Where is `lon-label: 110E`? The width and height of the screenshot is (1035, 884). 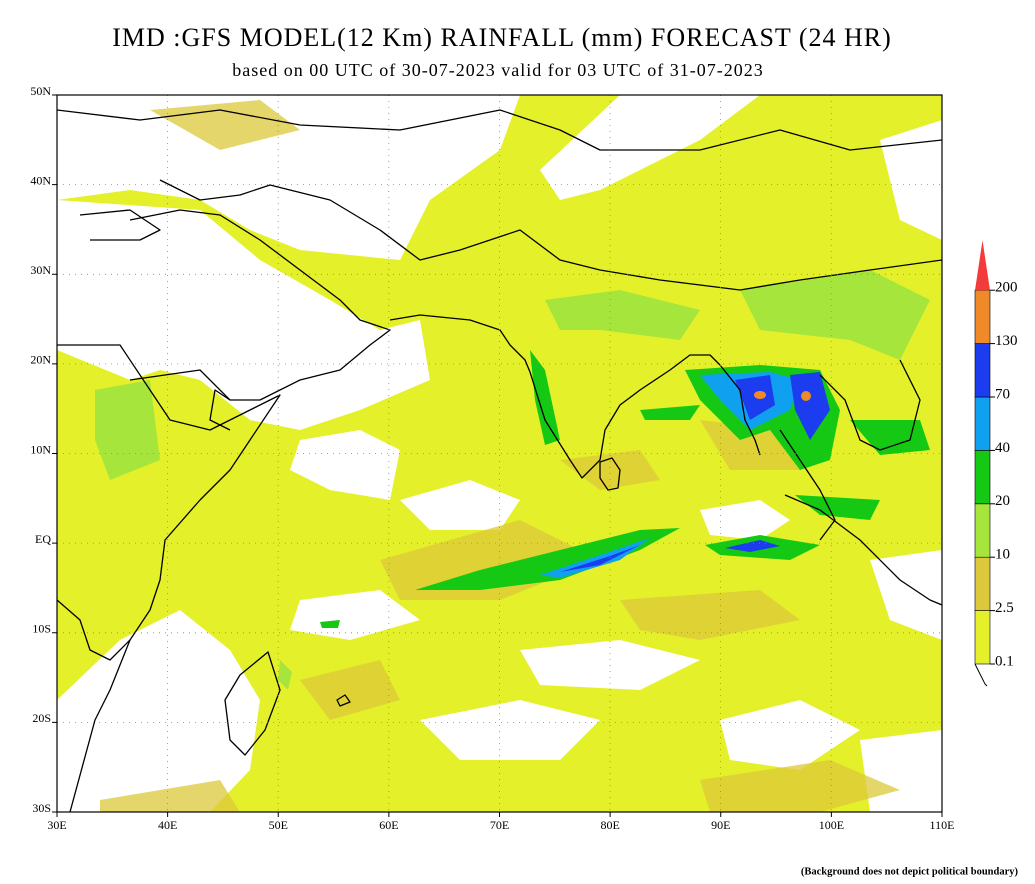
lon-label: 110E is located at coordinates (942, 825).